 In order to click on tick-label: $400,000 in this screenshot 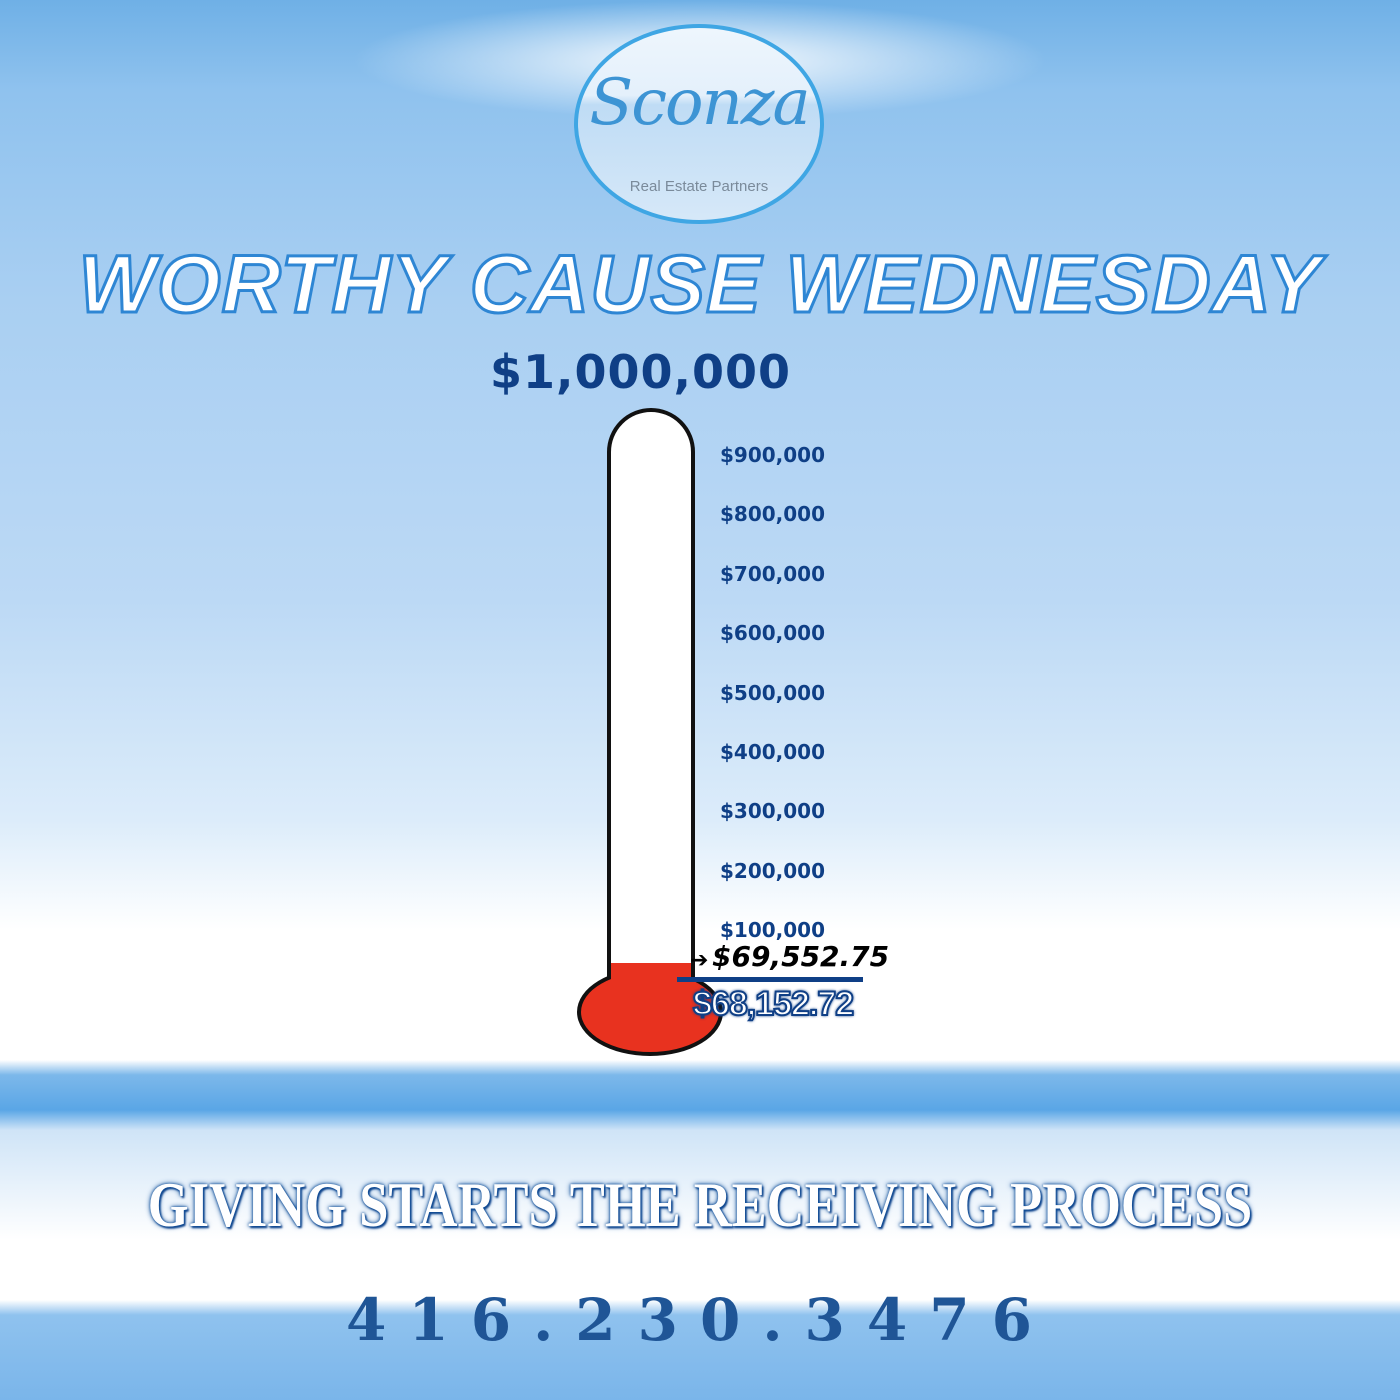, I will do `click(773, 752)`.